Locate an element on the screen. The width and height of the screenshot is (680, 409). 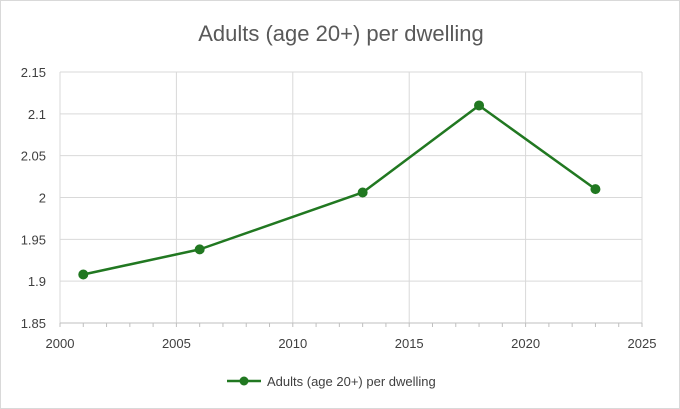
x-tick-label: 2020 is located at coordinates (525, 343).